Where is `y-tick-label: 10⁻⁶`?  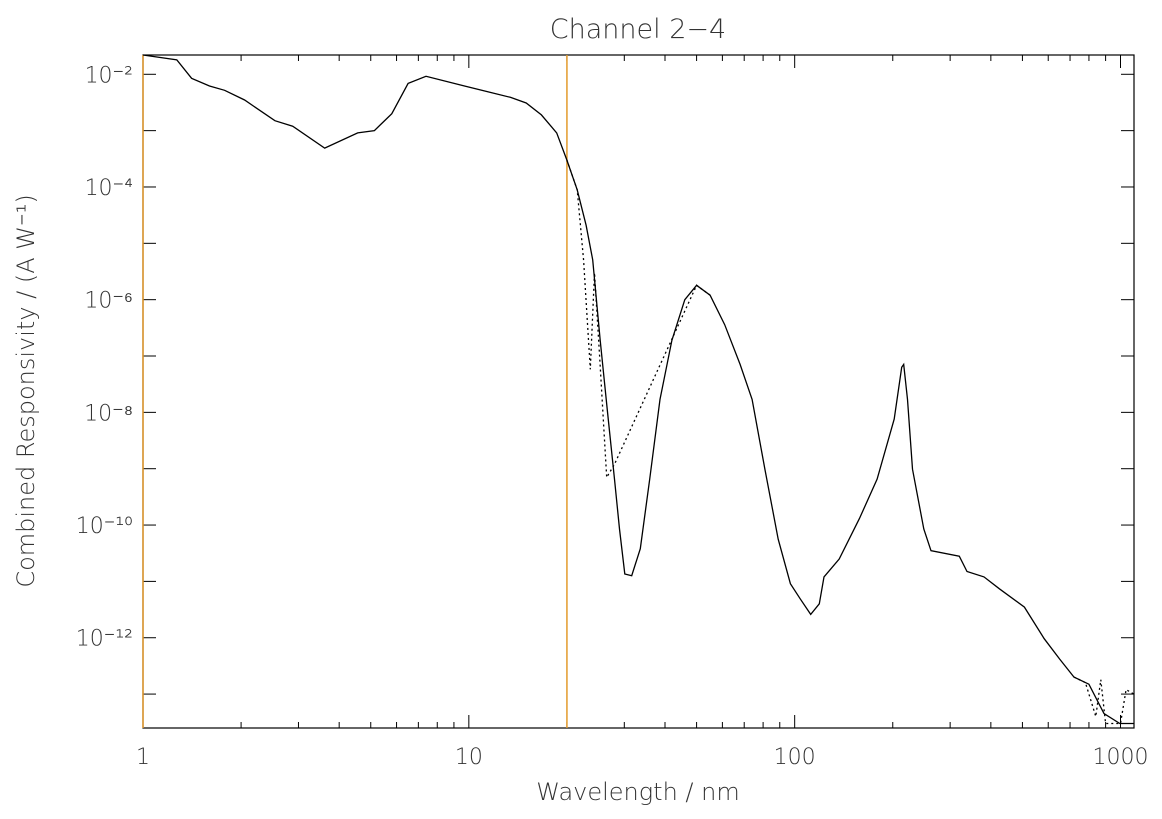
y-tick-label: 10⁻⁶ is located at coordinates (108, 301).